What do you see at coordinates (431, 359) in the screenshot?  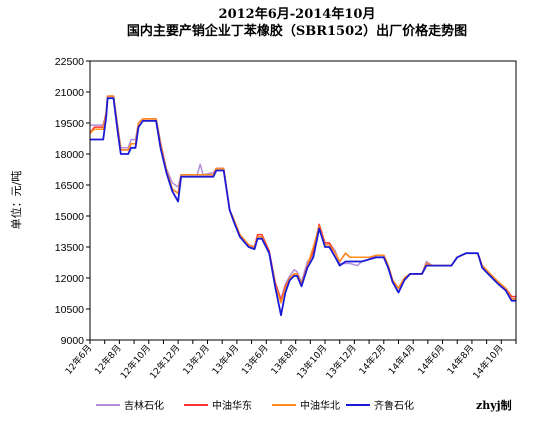 I see `x-tick-label: 14年6月` at bounding box center [431, 359].